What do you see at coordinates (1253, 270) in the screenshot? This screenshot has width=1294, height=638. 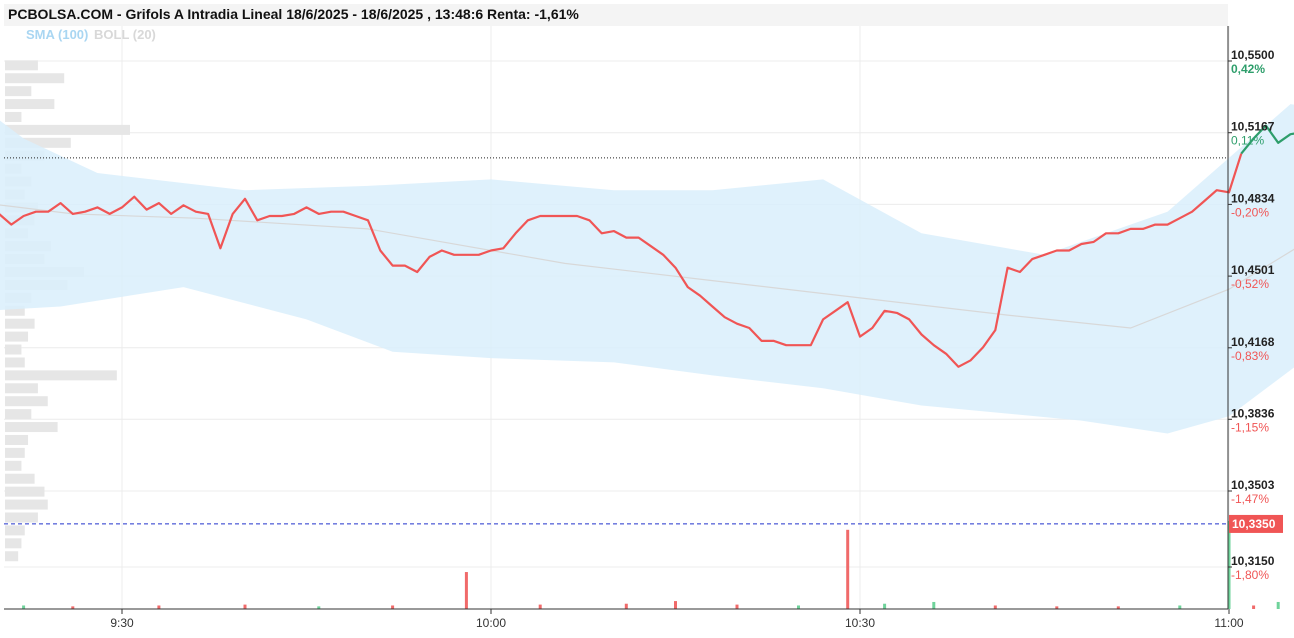 I see `y-tick-label-10,4501: 10,4501` at bounding box center [1253, 270].